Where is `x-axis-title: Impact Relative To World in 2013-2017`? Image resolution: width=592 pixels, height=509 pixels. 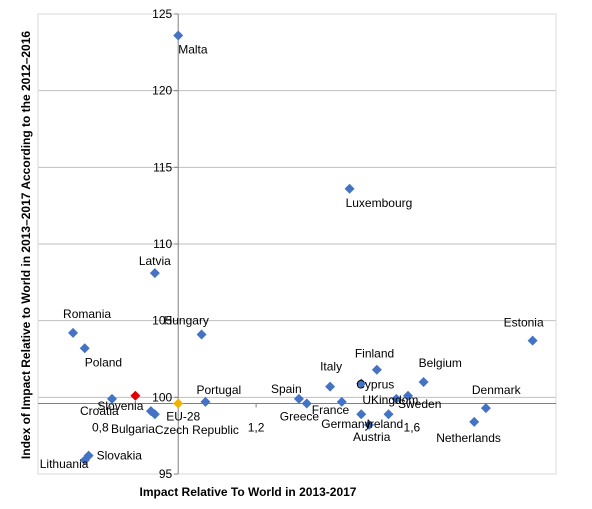 x-axis-title: Impact Relative To World in 2013-2017 is located at coordinates (248, 492).